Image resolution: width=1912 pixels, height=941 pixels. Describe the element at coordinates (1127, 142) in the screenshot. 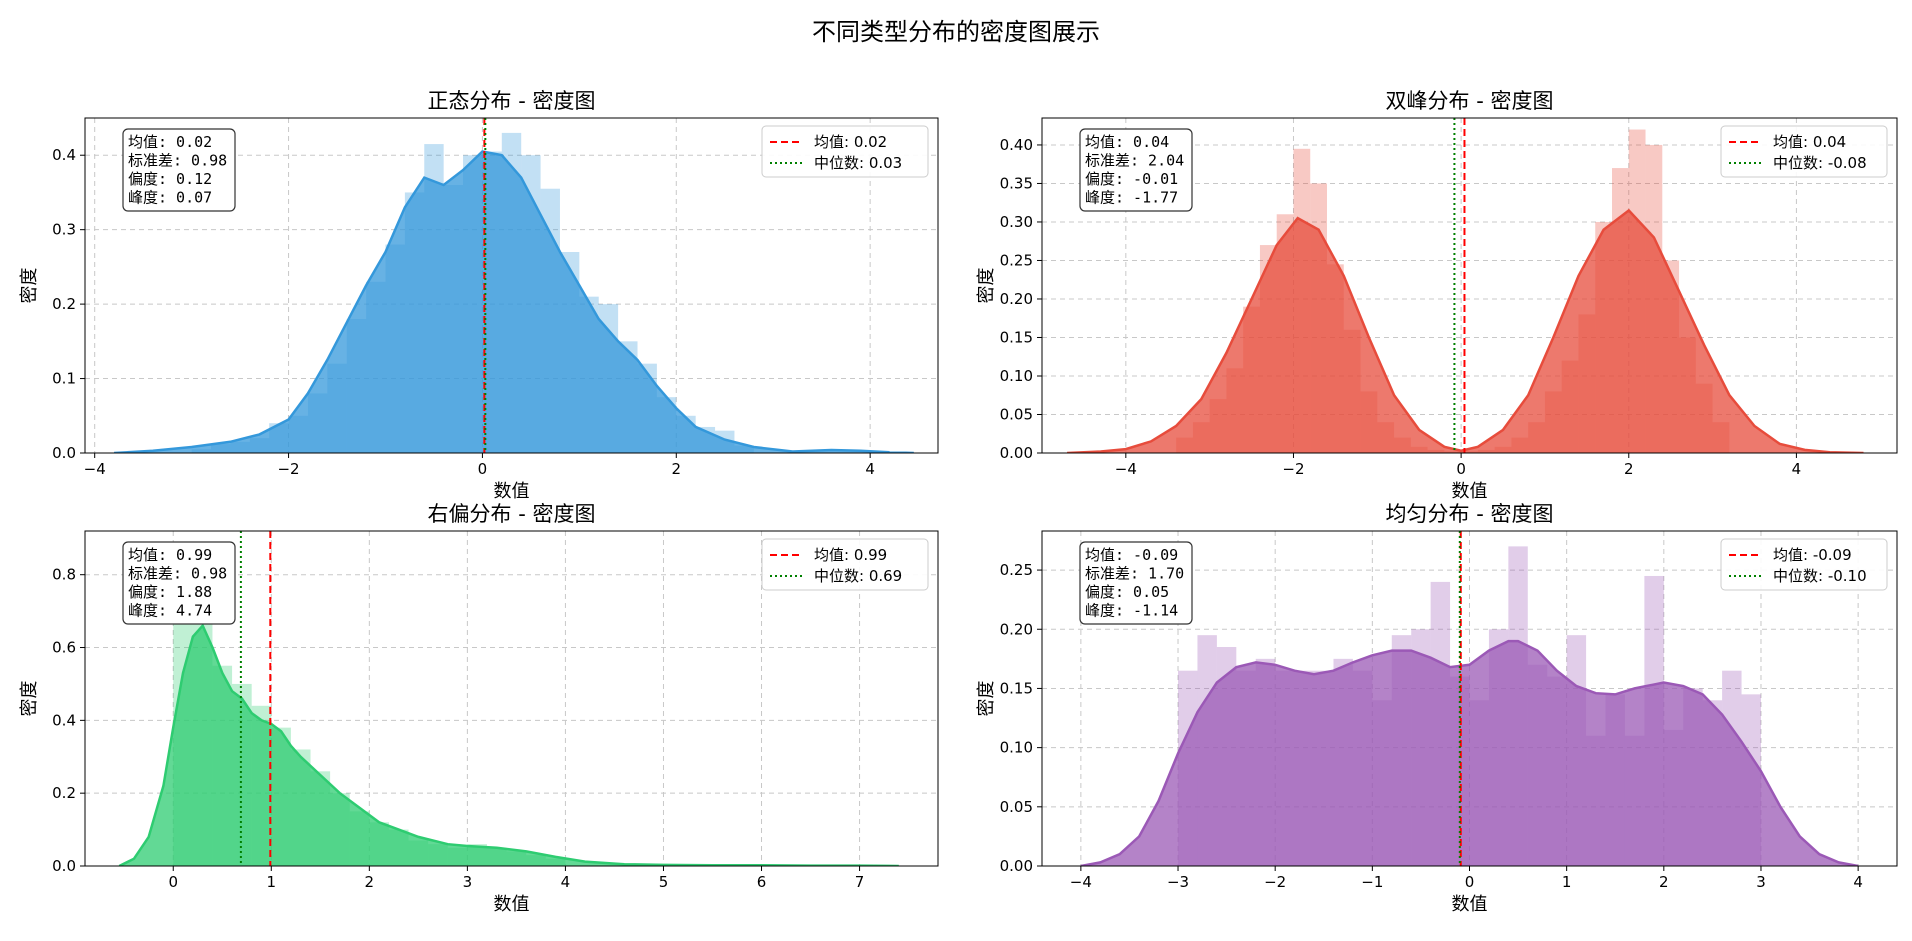

I see `stats-line: 均值: 0.04` at that location.